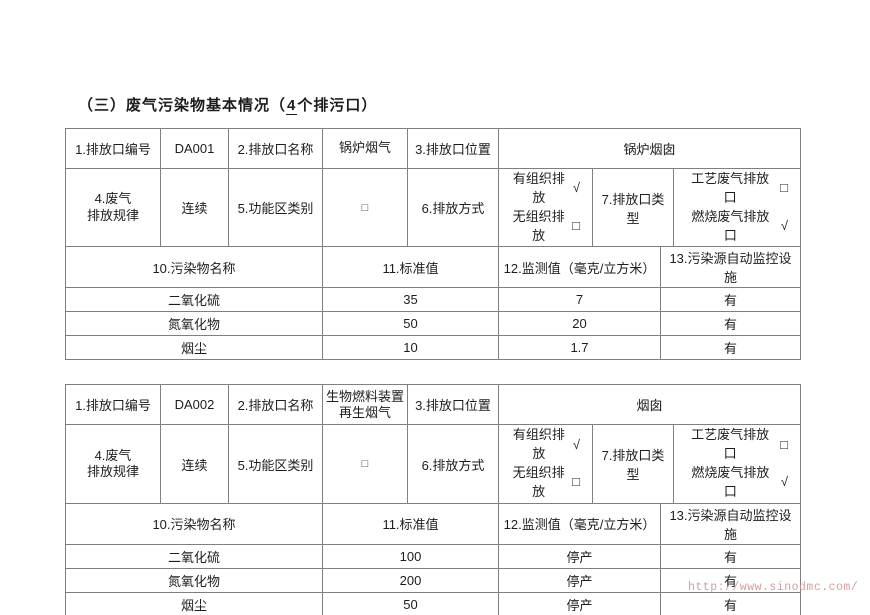  I want to click on cell-monitored: 20, so click(579, 324).